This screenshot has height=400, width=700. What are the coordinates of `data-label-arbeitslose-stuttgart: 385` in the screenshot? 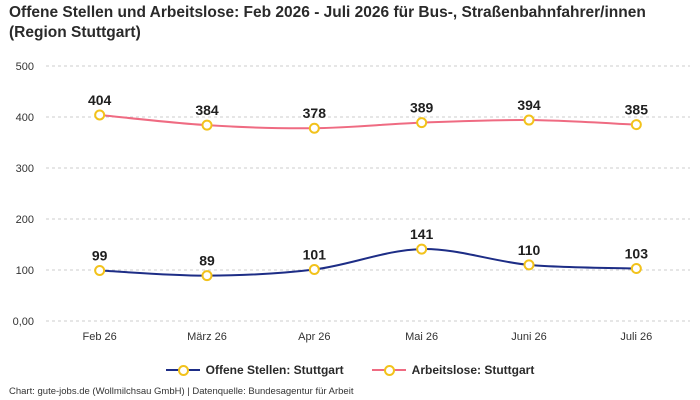 It's located at (637, 110).